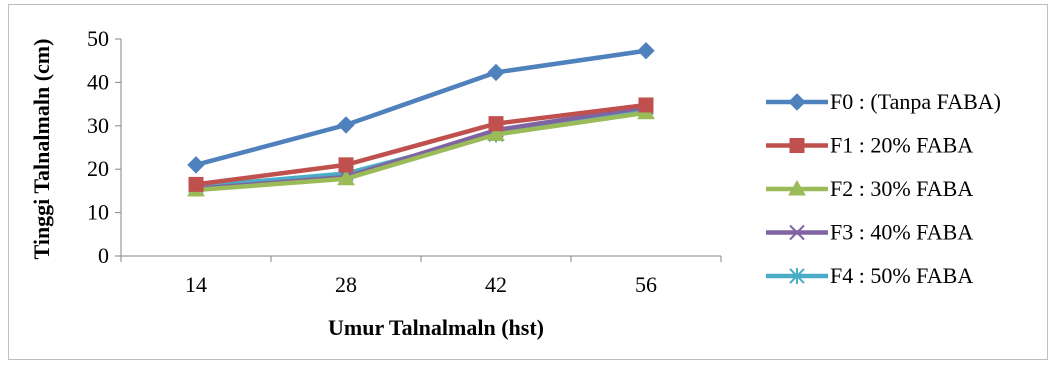  Describe the element at coordinates (98, 168) in the screenshot. I see `y-tick-label: 20` at that location.